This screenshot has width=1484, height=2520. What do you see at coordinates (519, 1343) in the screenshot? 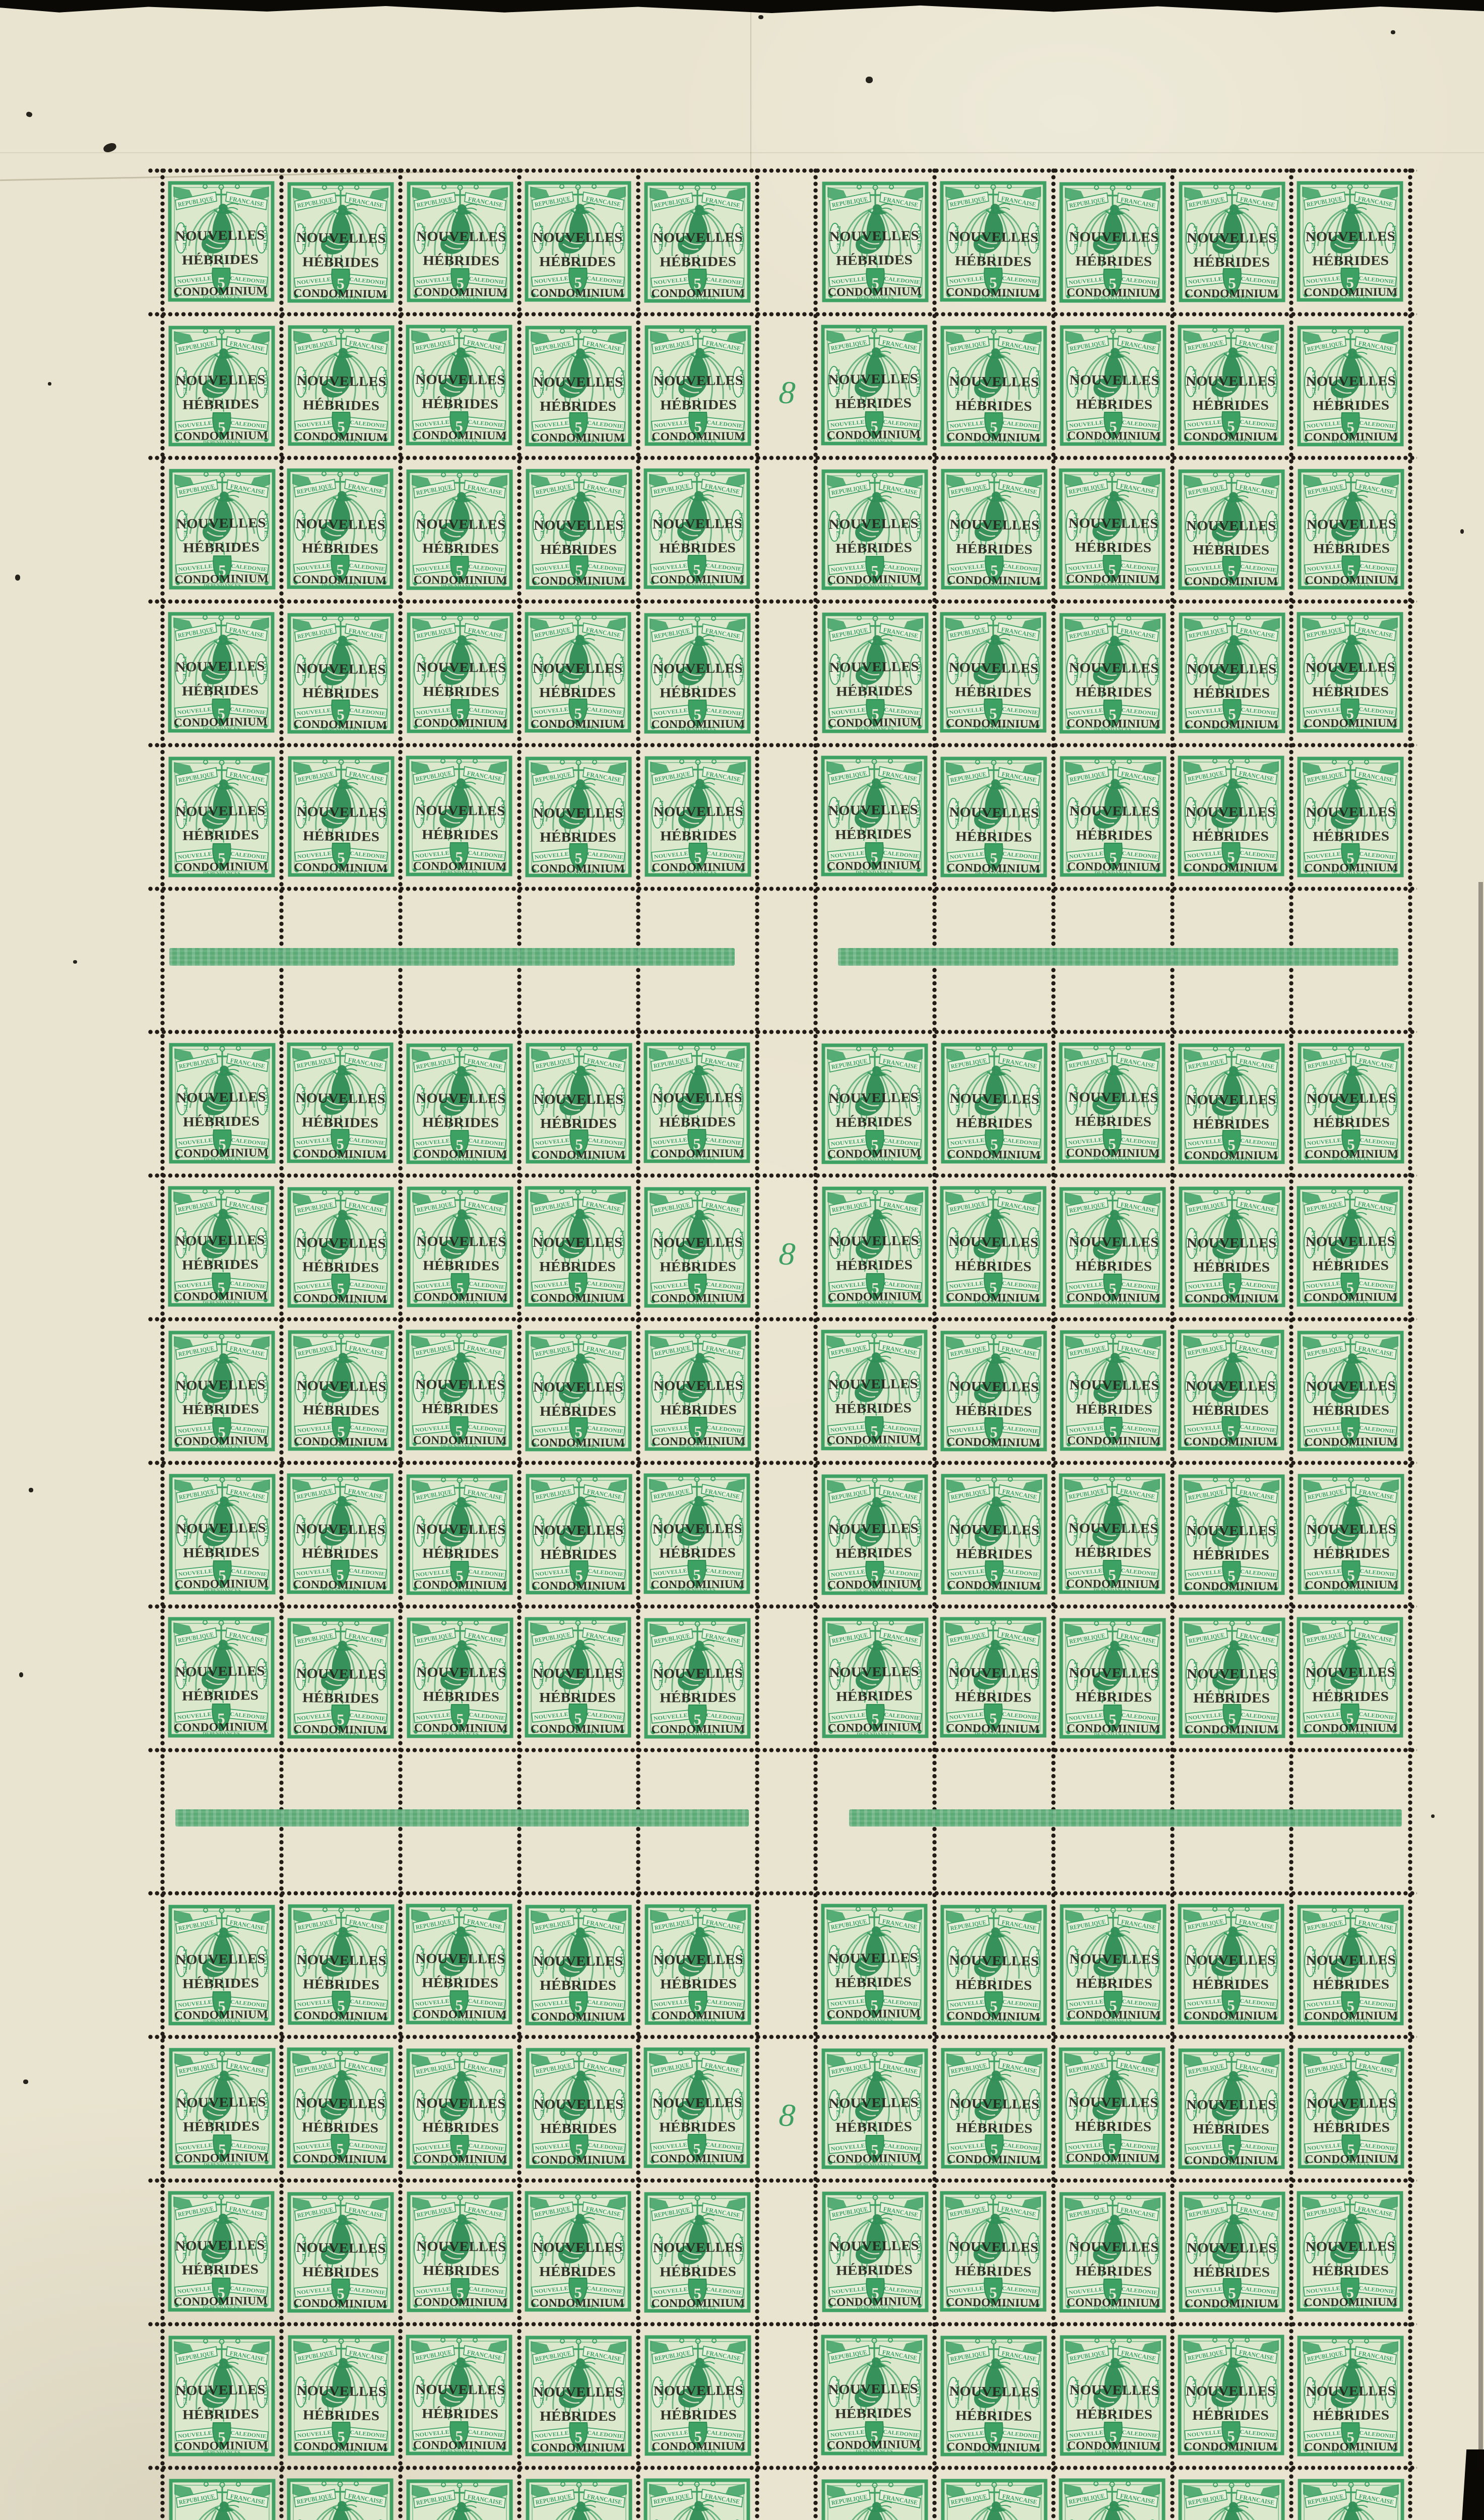
I see `perforation-line-vertical` at bounding box center [519, 1343].